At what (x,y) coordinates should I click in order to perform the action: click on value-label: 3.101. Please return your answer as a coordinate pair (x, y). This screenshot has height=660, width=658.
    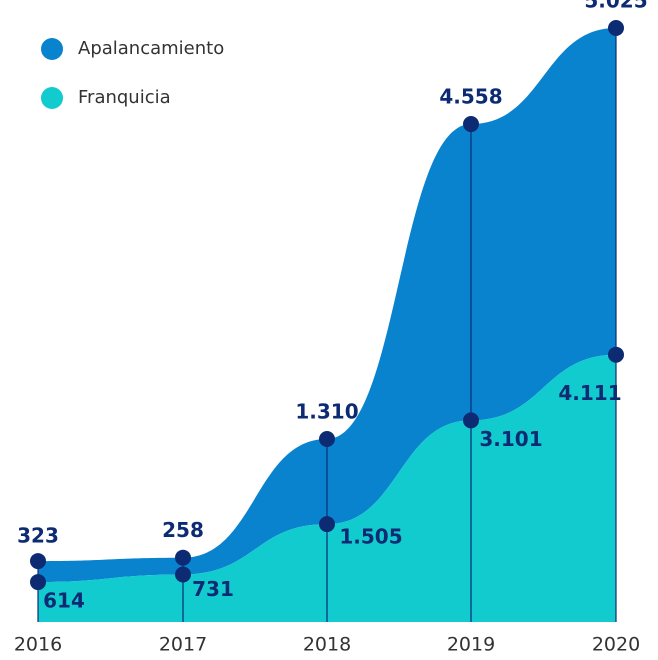
    Looking at the image, I should click on (510, 439).